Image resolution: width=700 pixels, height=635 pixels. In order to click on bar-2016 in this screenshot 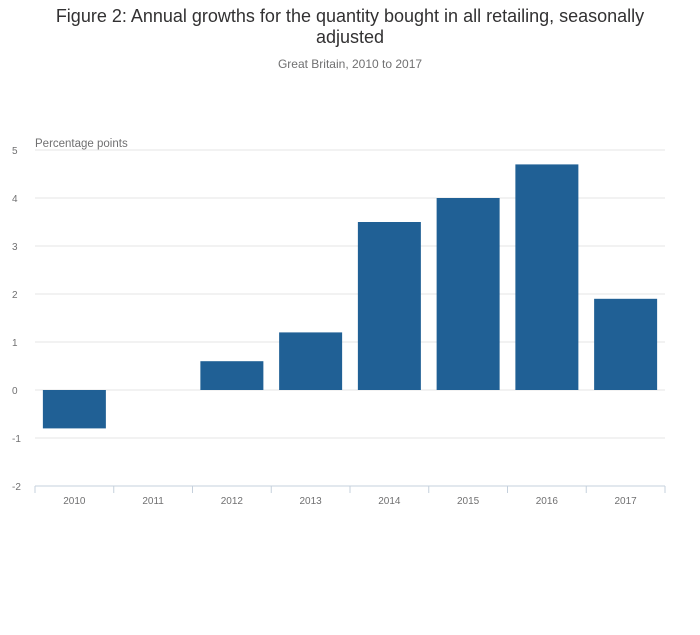, I will do `click(547, 277)`.